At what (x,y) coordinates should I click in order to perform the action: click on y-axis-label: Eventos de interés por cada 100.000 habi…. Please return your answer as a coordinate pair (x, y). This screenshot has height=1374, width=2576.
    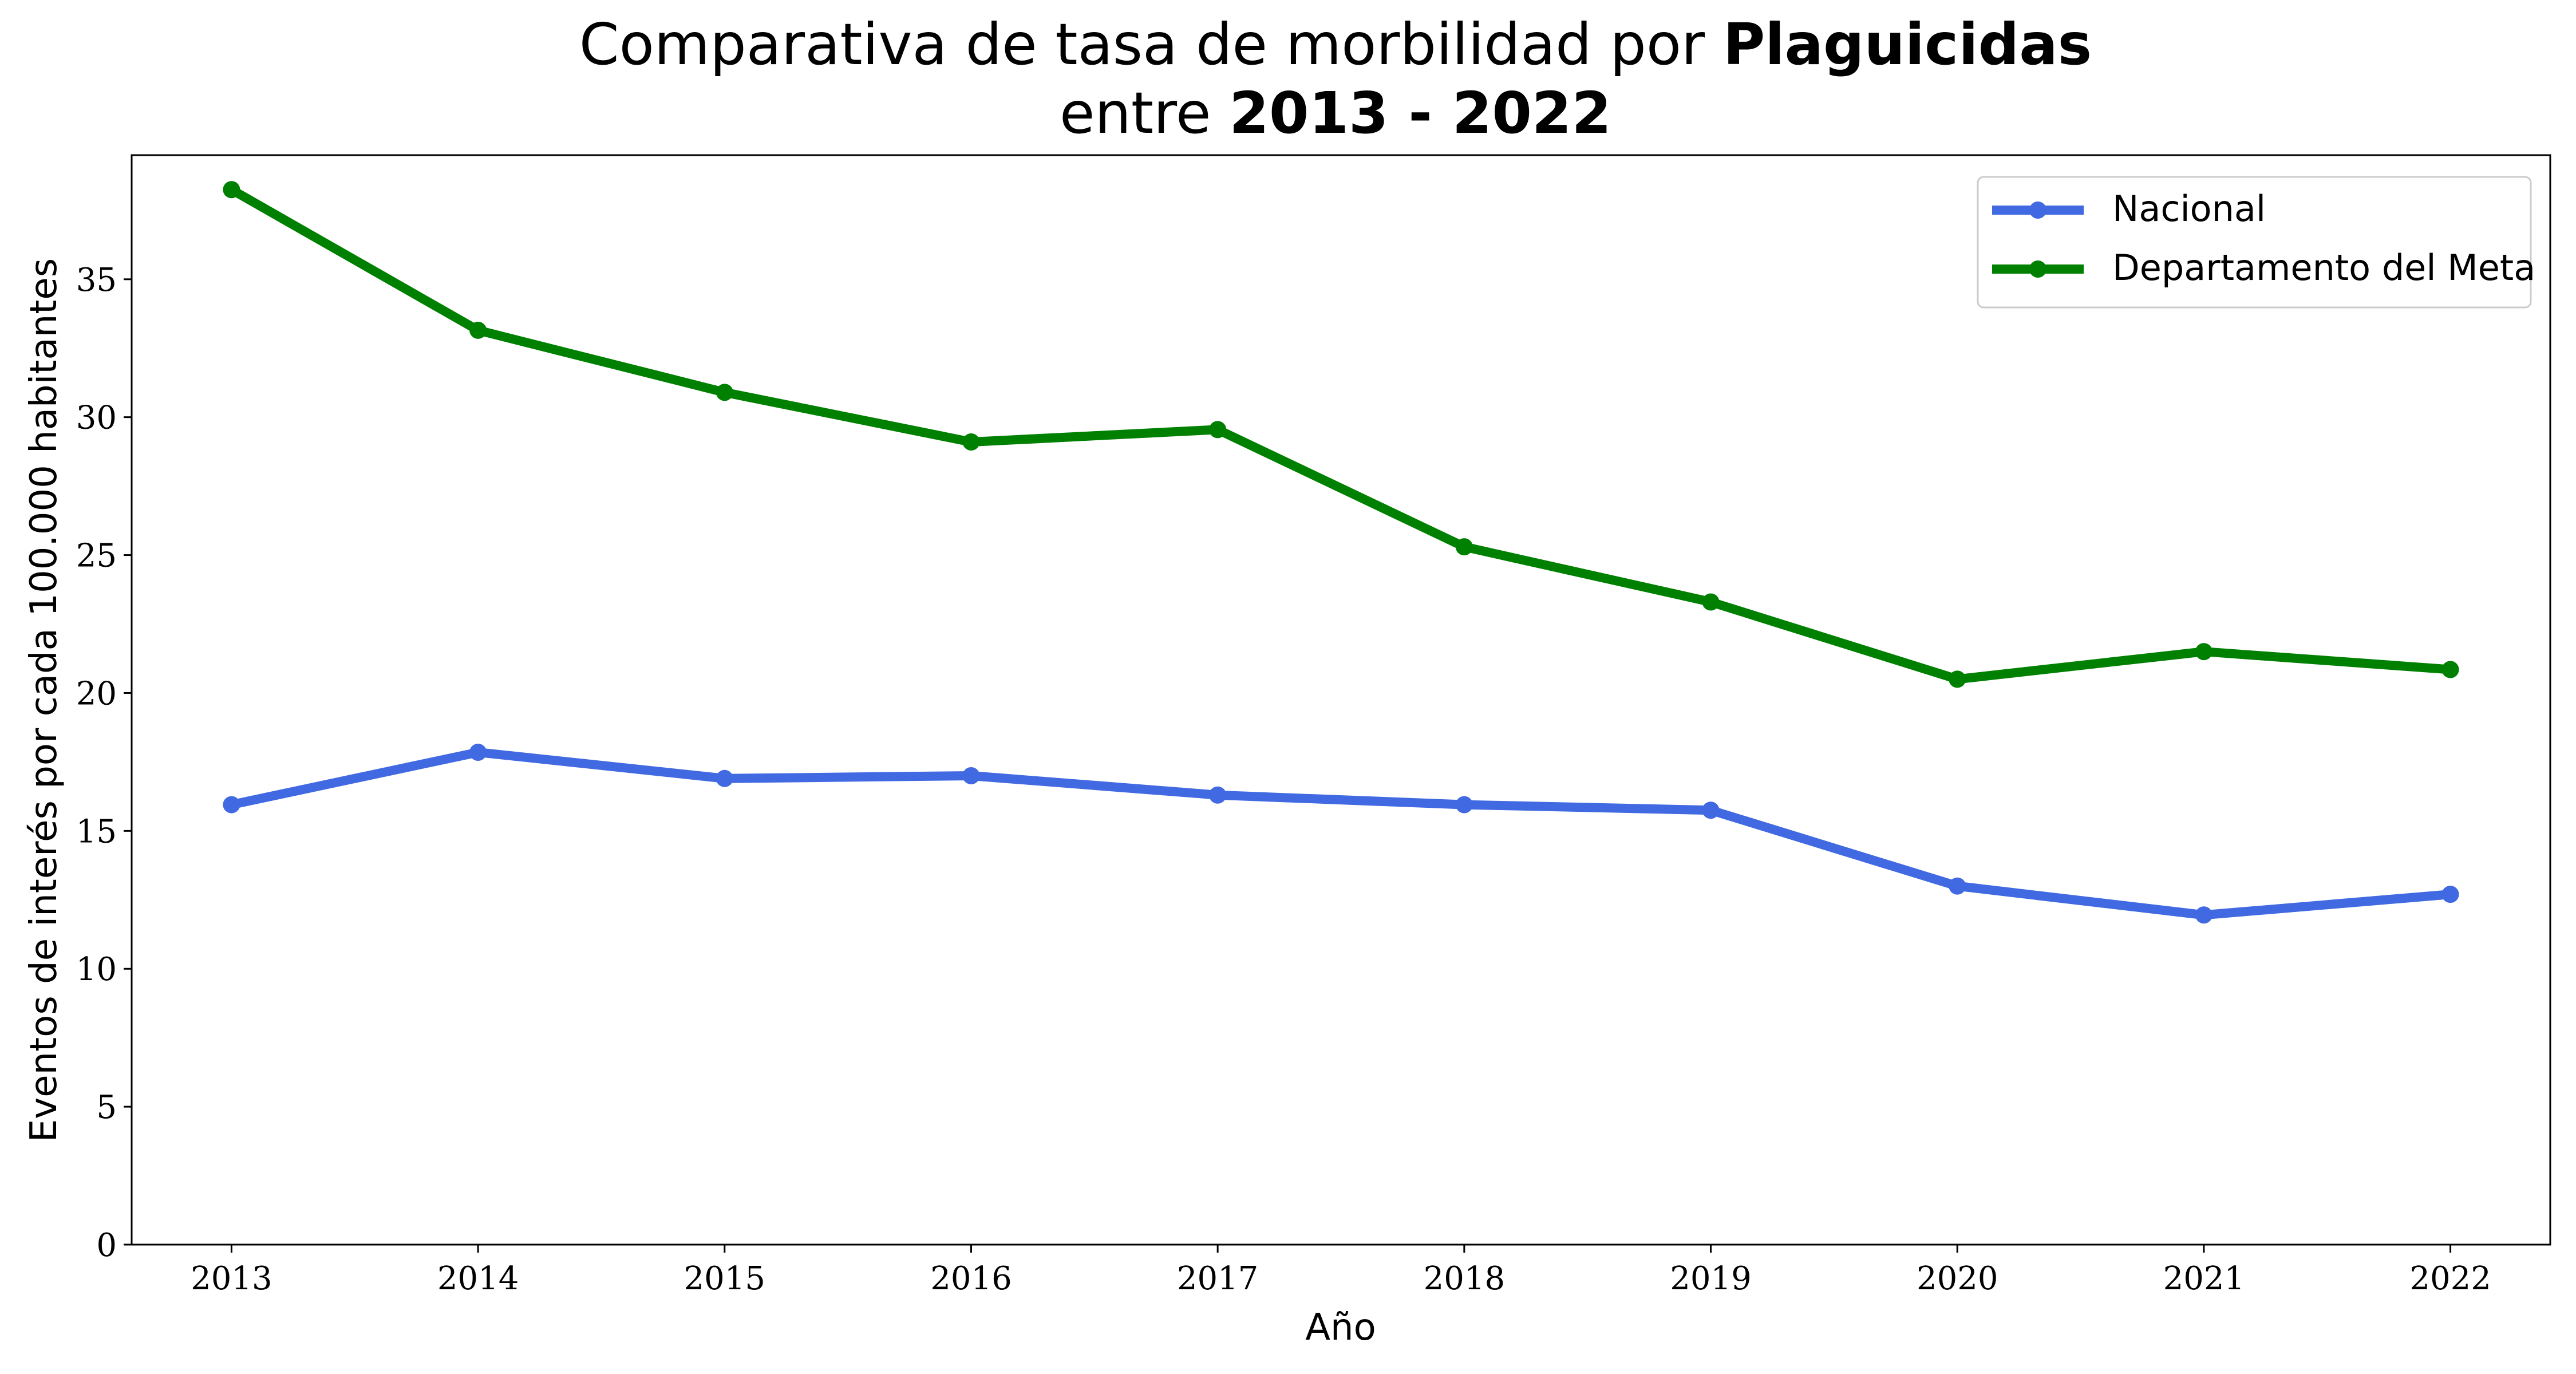
    Looking at the image, I should click on (44, 700).